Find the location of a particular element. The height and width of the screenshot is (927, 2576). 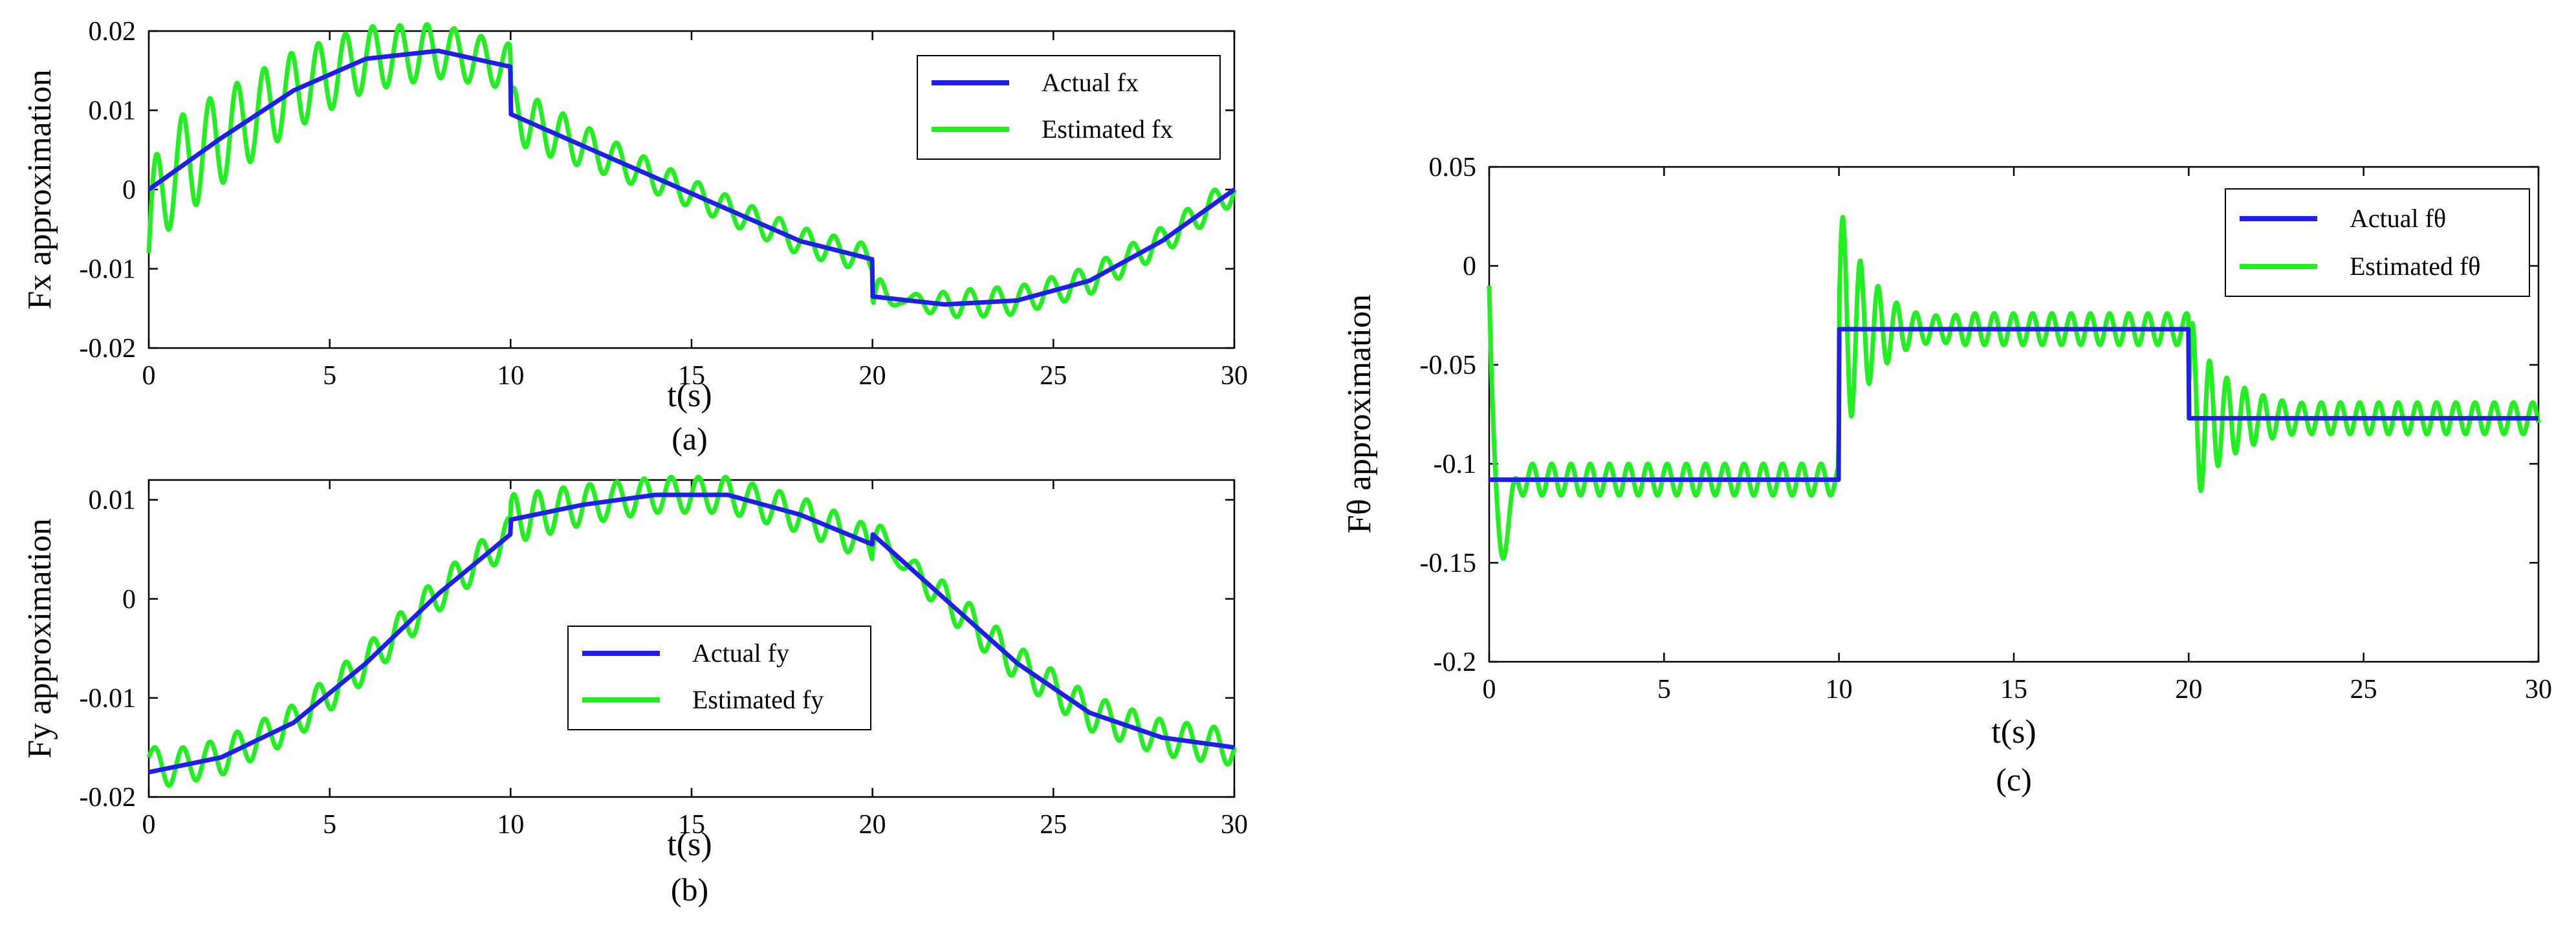

legend-b: Actual fy Estimated fy is located at coordinates (719, 678).